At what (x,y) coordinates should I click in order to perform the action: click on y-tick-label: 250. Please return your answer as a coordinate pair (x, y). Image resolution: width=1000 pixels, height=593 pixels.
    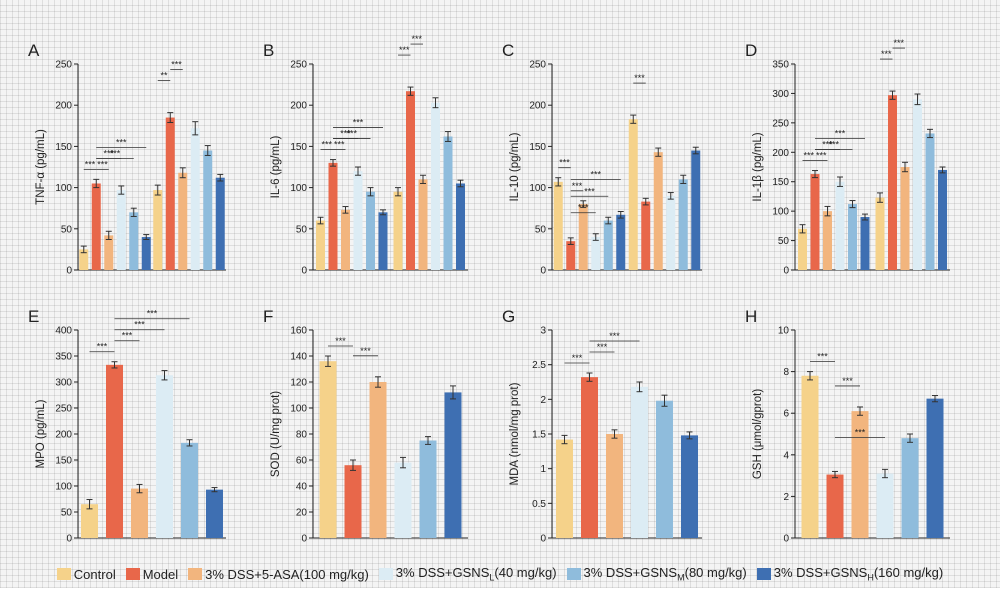
    Looking at the image, I should click on (298, 65).